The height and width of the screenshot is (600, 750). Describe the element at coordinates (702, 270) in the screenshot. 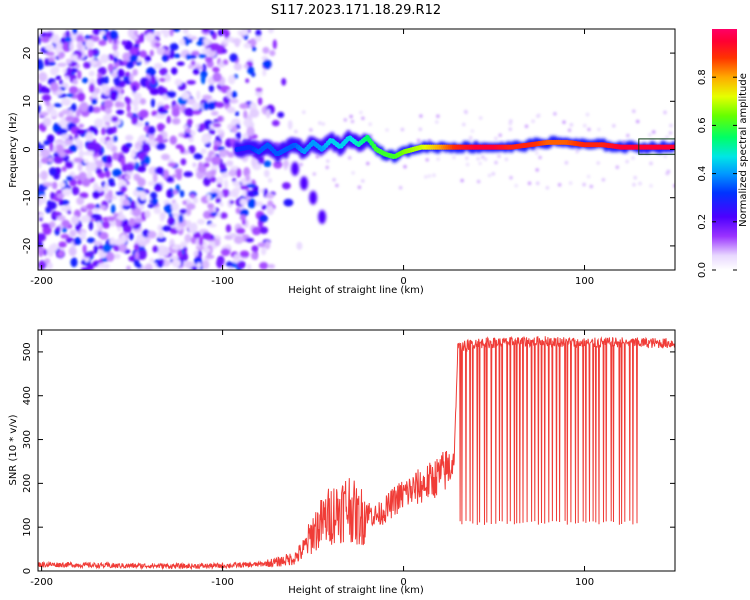

I see `colorbar-tick-label: 0.0` at that location.